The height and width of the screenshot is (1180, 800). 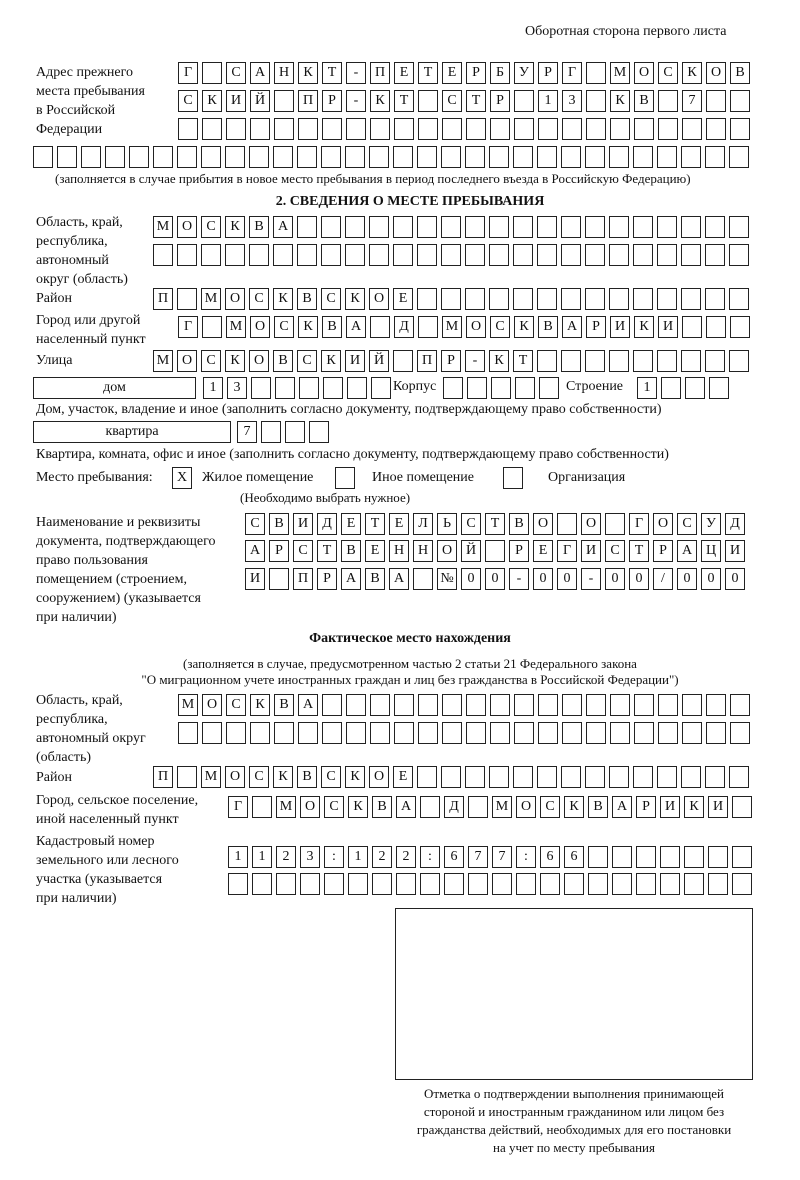 What do you see at coordinates (447, 524) in the screenshot?
I see `letter-cell: Ь` at bounding box center [447, 524].